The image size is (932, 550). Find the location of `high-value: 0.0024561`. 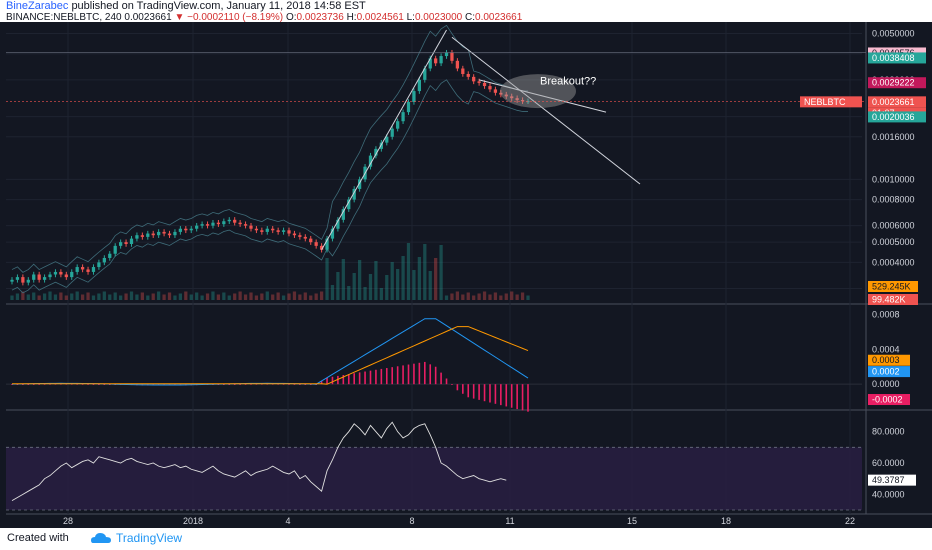

high-value: 0.0024561 is located at coordinates (380, 17).